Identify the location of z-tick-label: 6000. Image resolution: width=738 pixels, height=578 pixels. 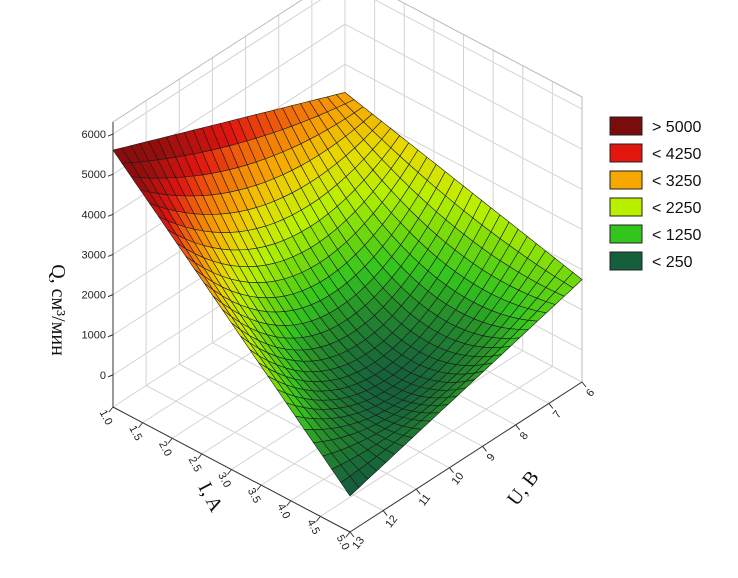
(94, 135).